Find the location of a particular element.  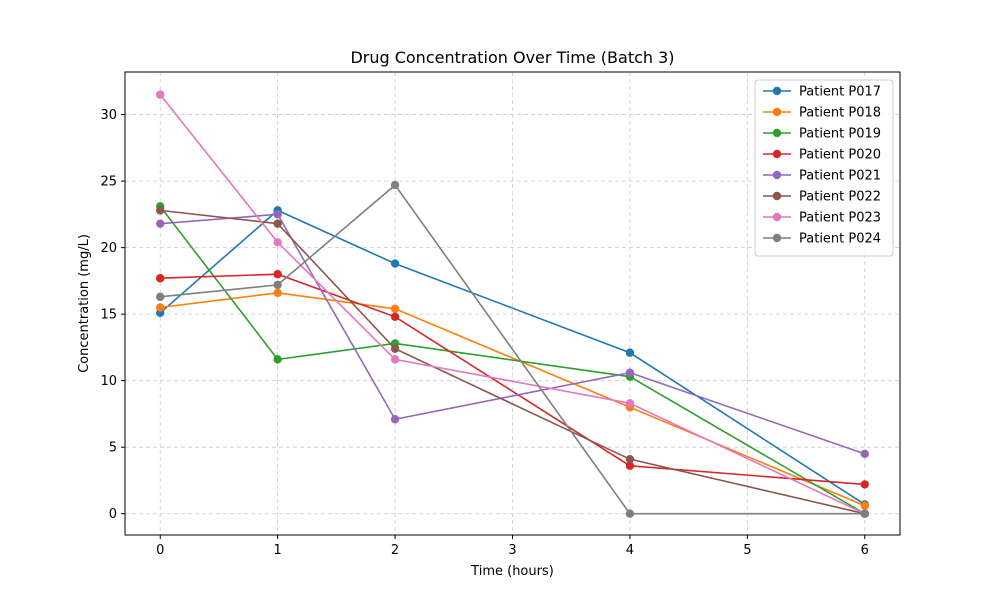

x-tick-label: 4 is located at coordinates (630, 550).